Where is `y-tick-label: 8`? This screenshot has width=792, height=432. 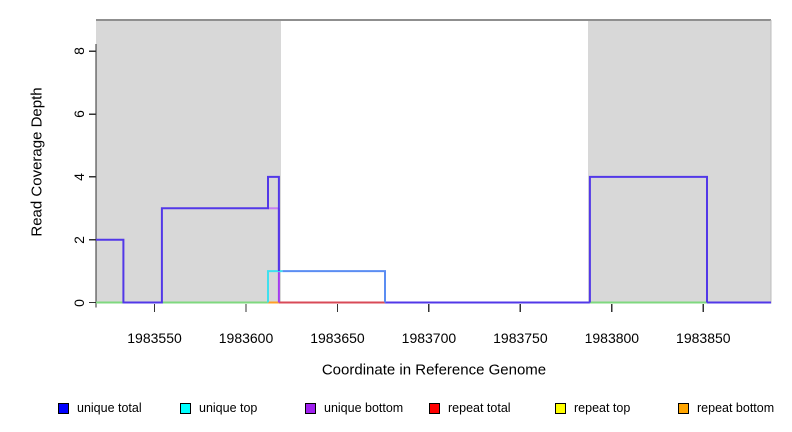
y-tick-label: 8 is located at coordinates (79, 51).